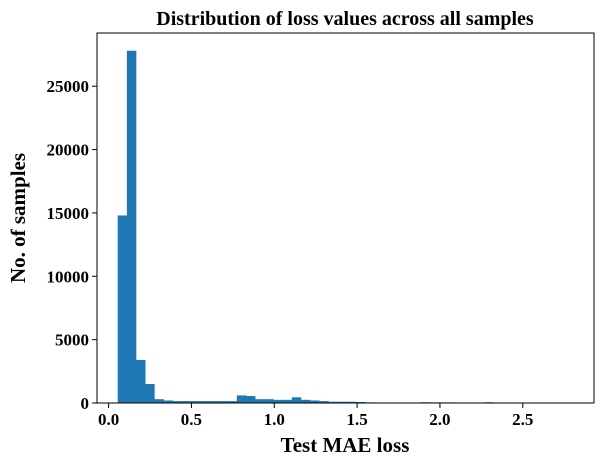 The height and width of the screenshot is (467, 603). What do you see at coordinates (439, 419) in the screenshot?
I see `x-tick-label: 2.0` at bounding box center [439, 419].